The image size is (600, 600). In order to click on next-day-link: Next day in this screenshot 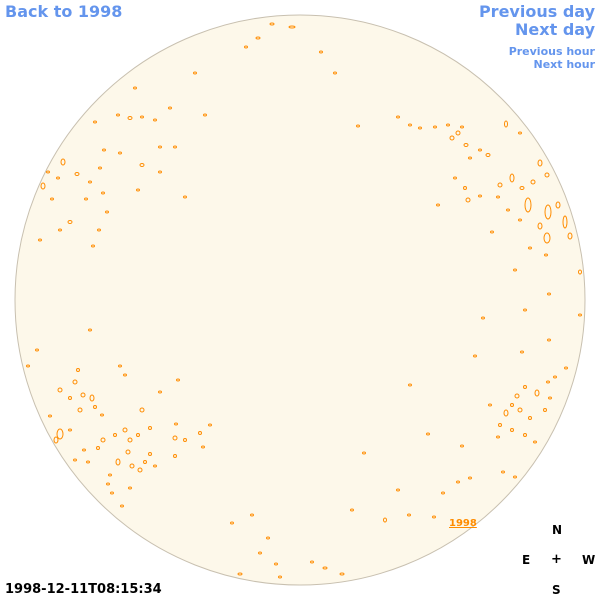, I will do `click(555, 29)`.